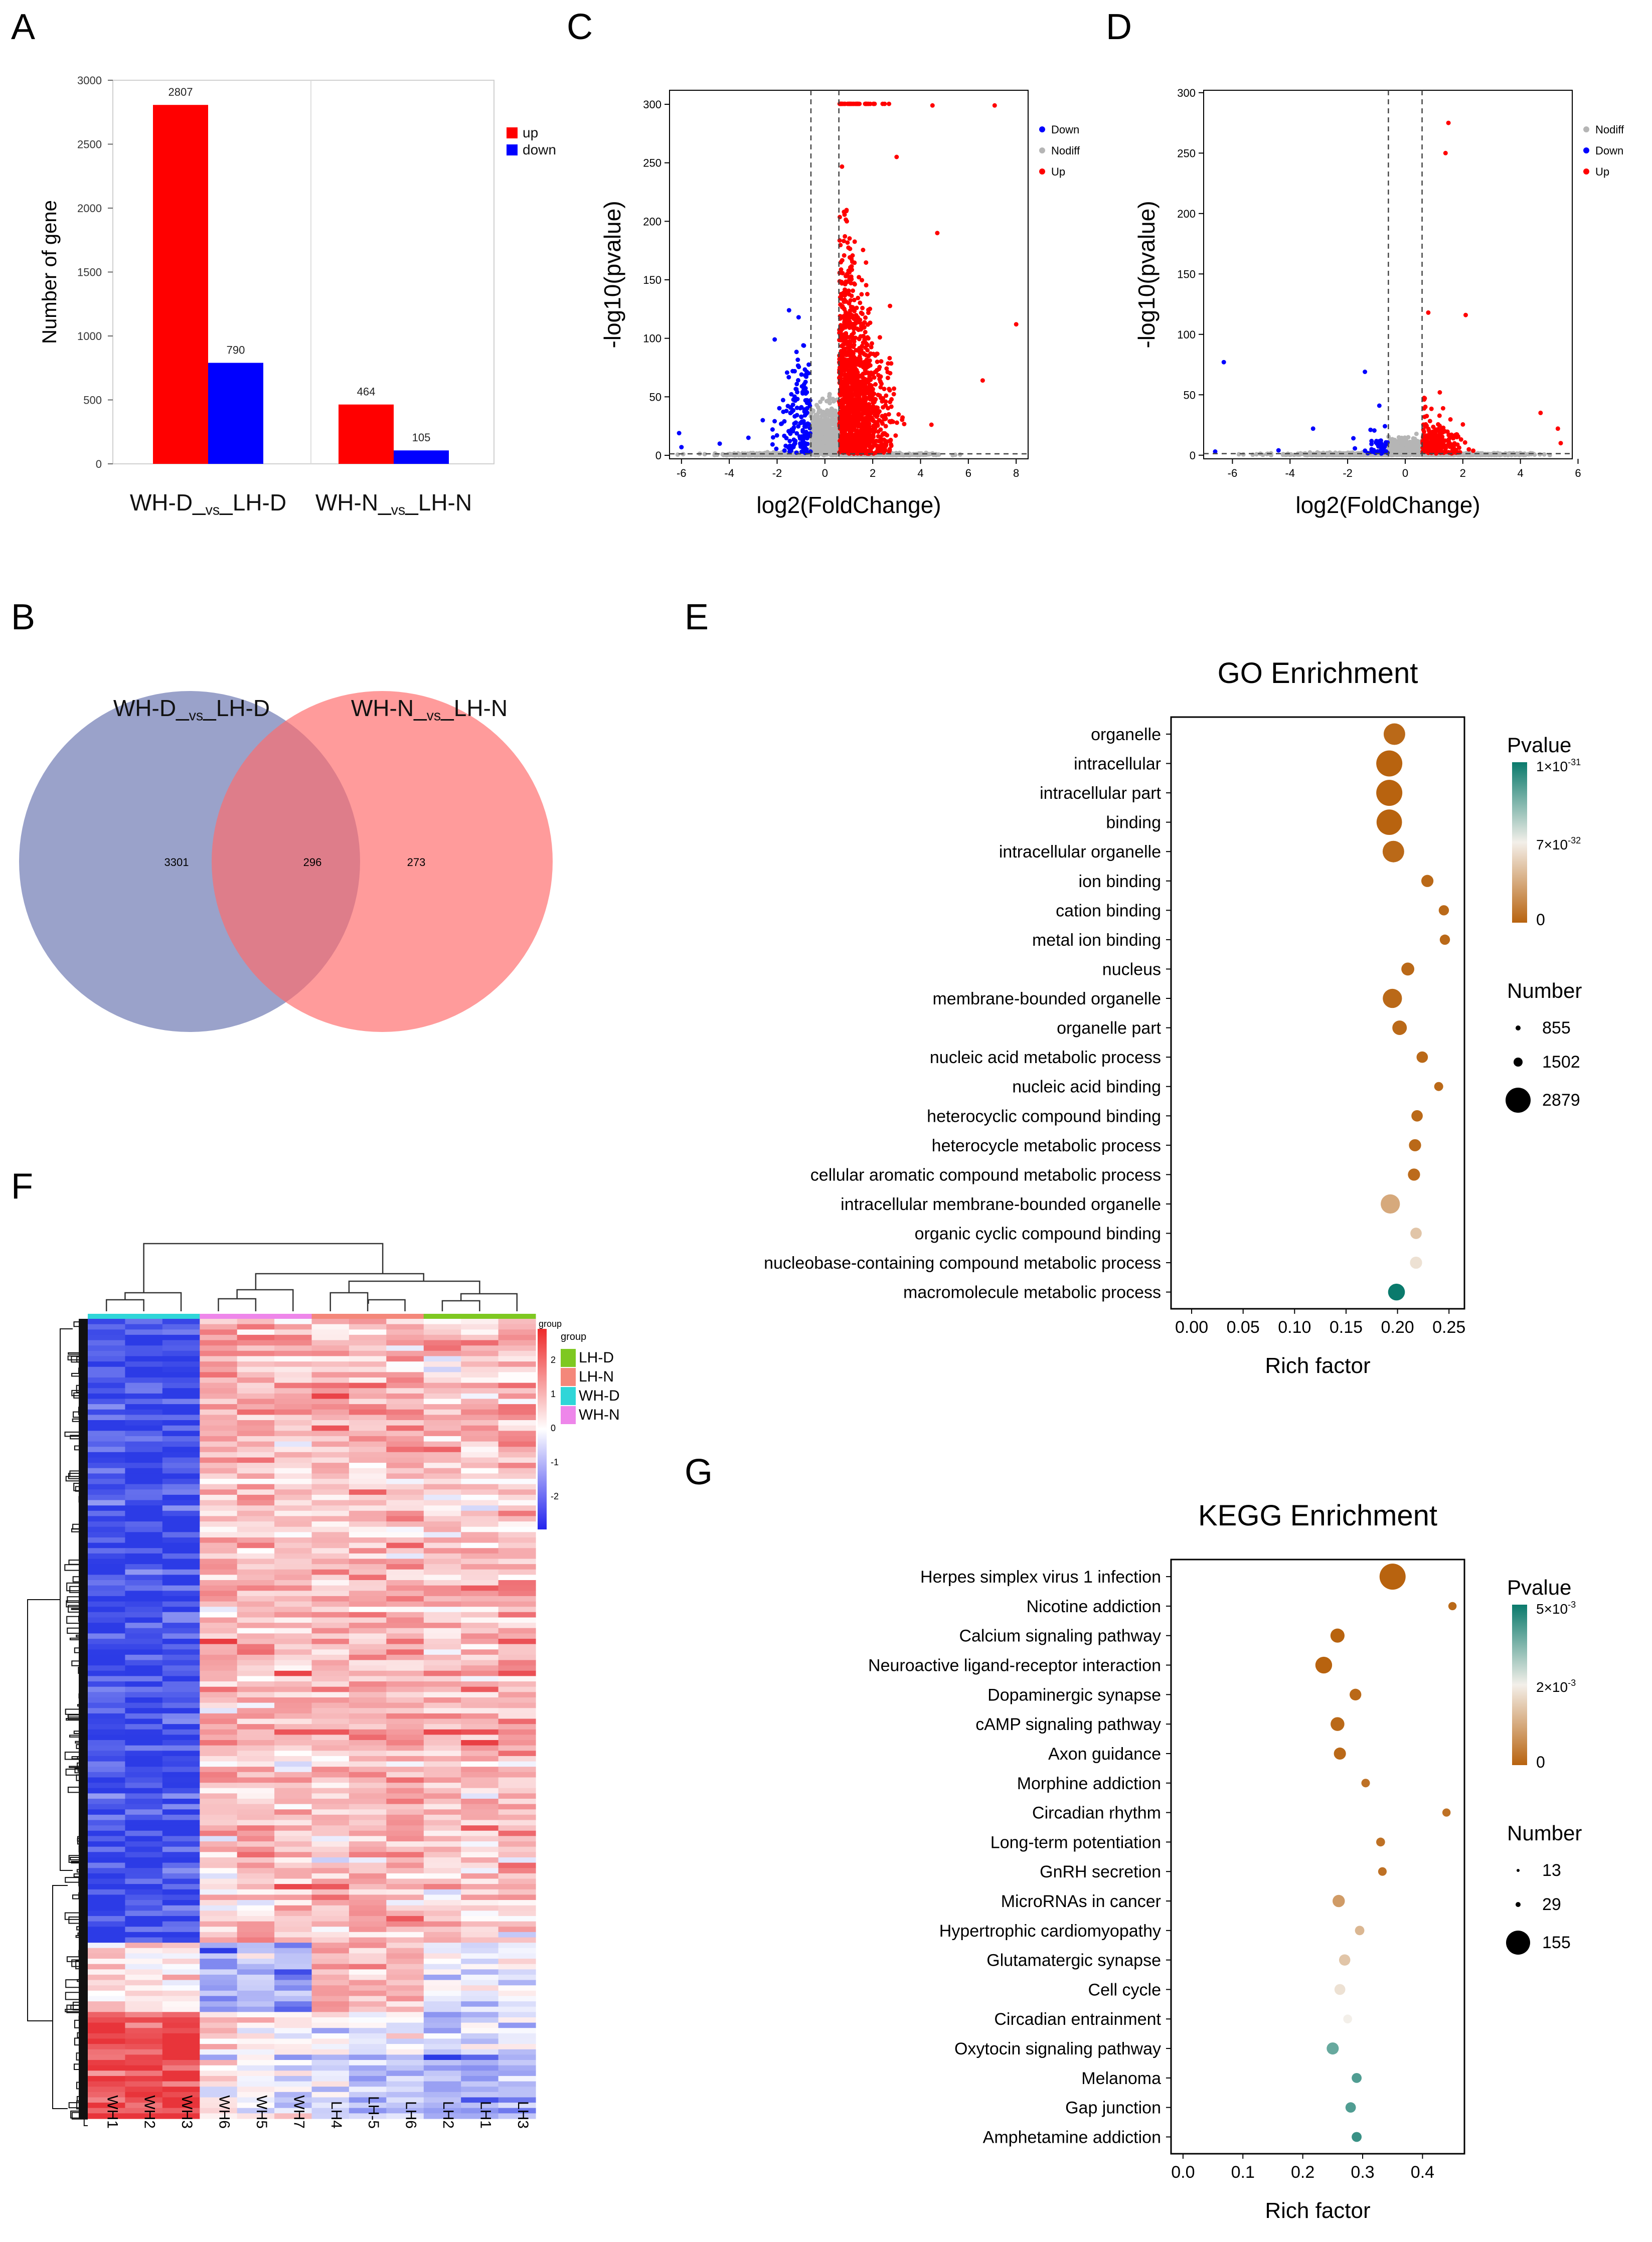 This screenshot has width=1652, height=2242. Describe the element at coordinates (236, 350) in the screenshot. I see `bar-value-label: 790` at that location.